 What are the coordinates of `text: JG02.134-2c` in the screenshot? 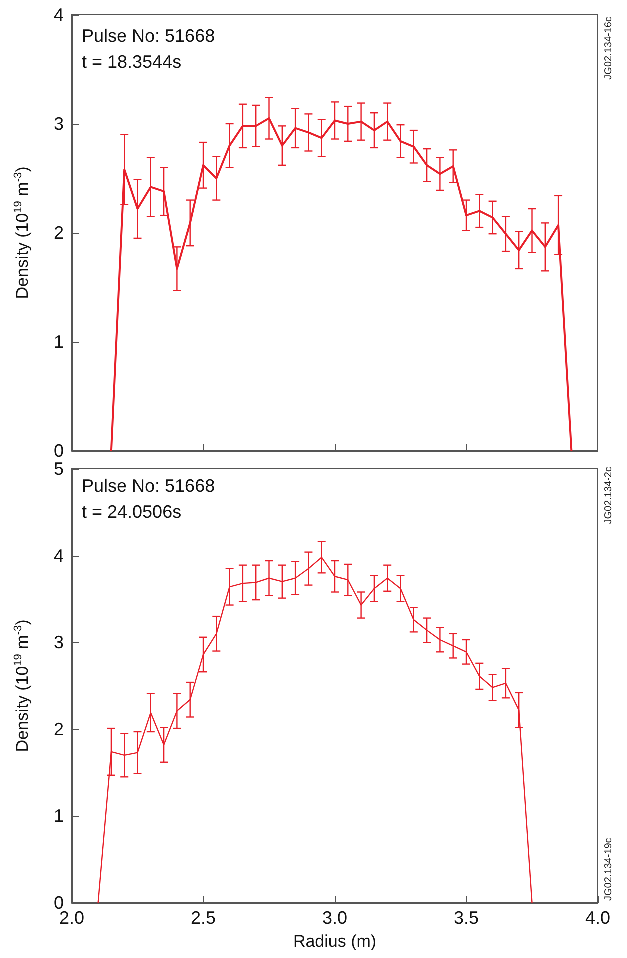 It's located at (609, 495).